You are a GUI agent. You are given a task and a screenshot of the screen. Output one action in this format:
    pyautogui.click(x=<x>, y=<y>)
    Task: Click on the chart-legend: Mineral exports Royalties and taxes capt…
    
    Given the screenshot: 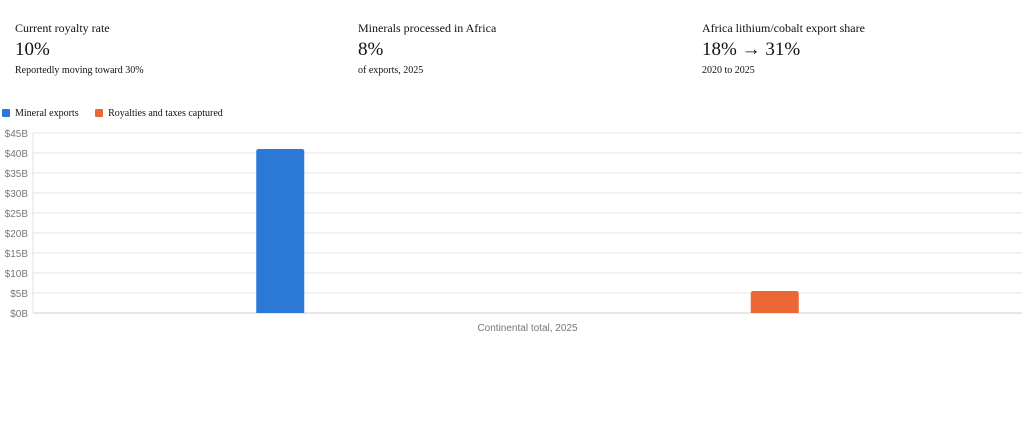 What is the action you would take?
    pyautogui.click(x=119, y=114)
    